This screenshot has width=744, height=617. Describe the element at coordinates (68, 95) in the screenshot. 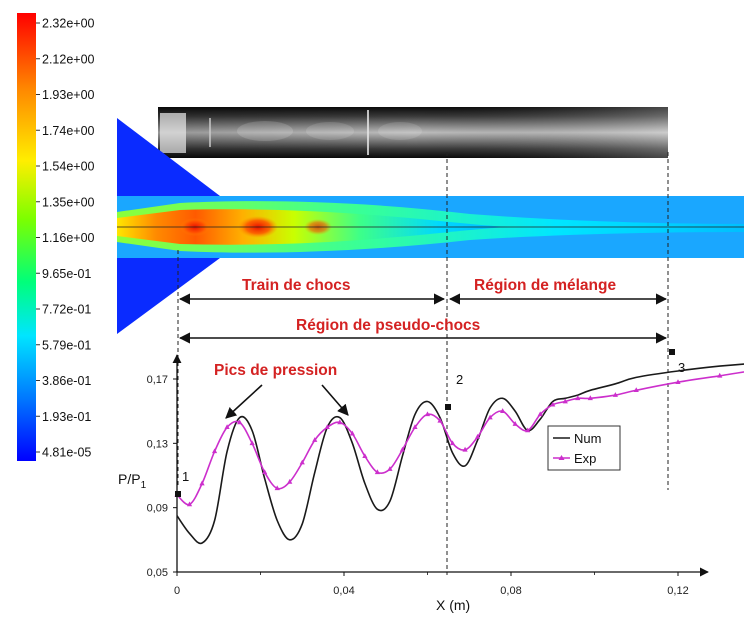

I see `colorbar-label: 1.93e+00` at that location.